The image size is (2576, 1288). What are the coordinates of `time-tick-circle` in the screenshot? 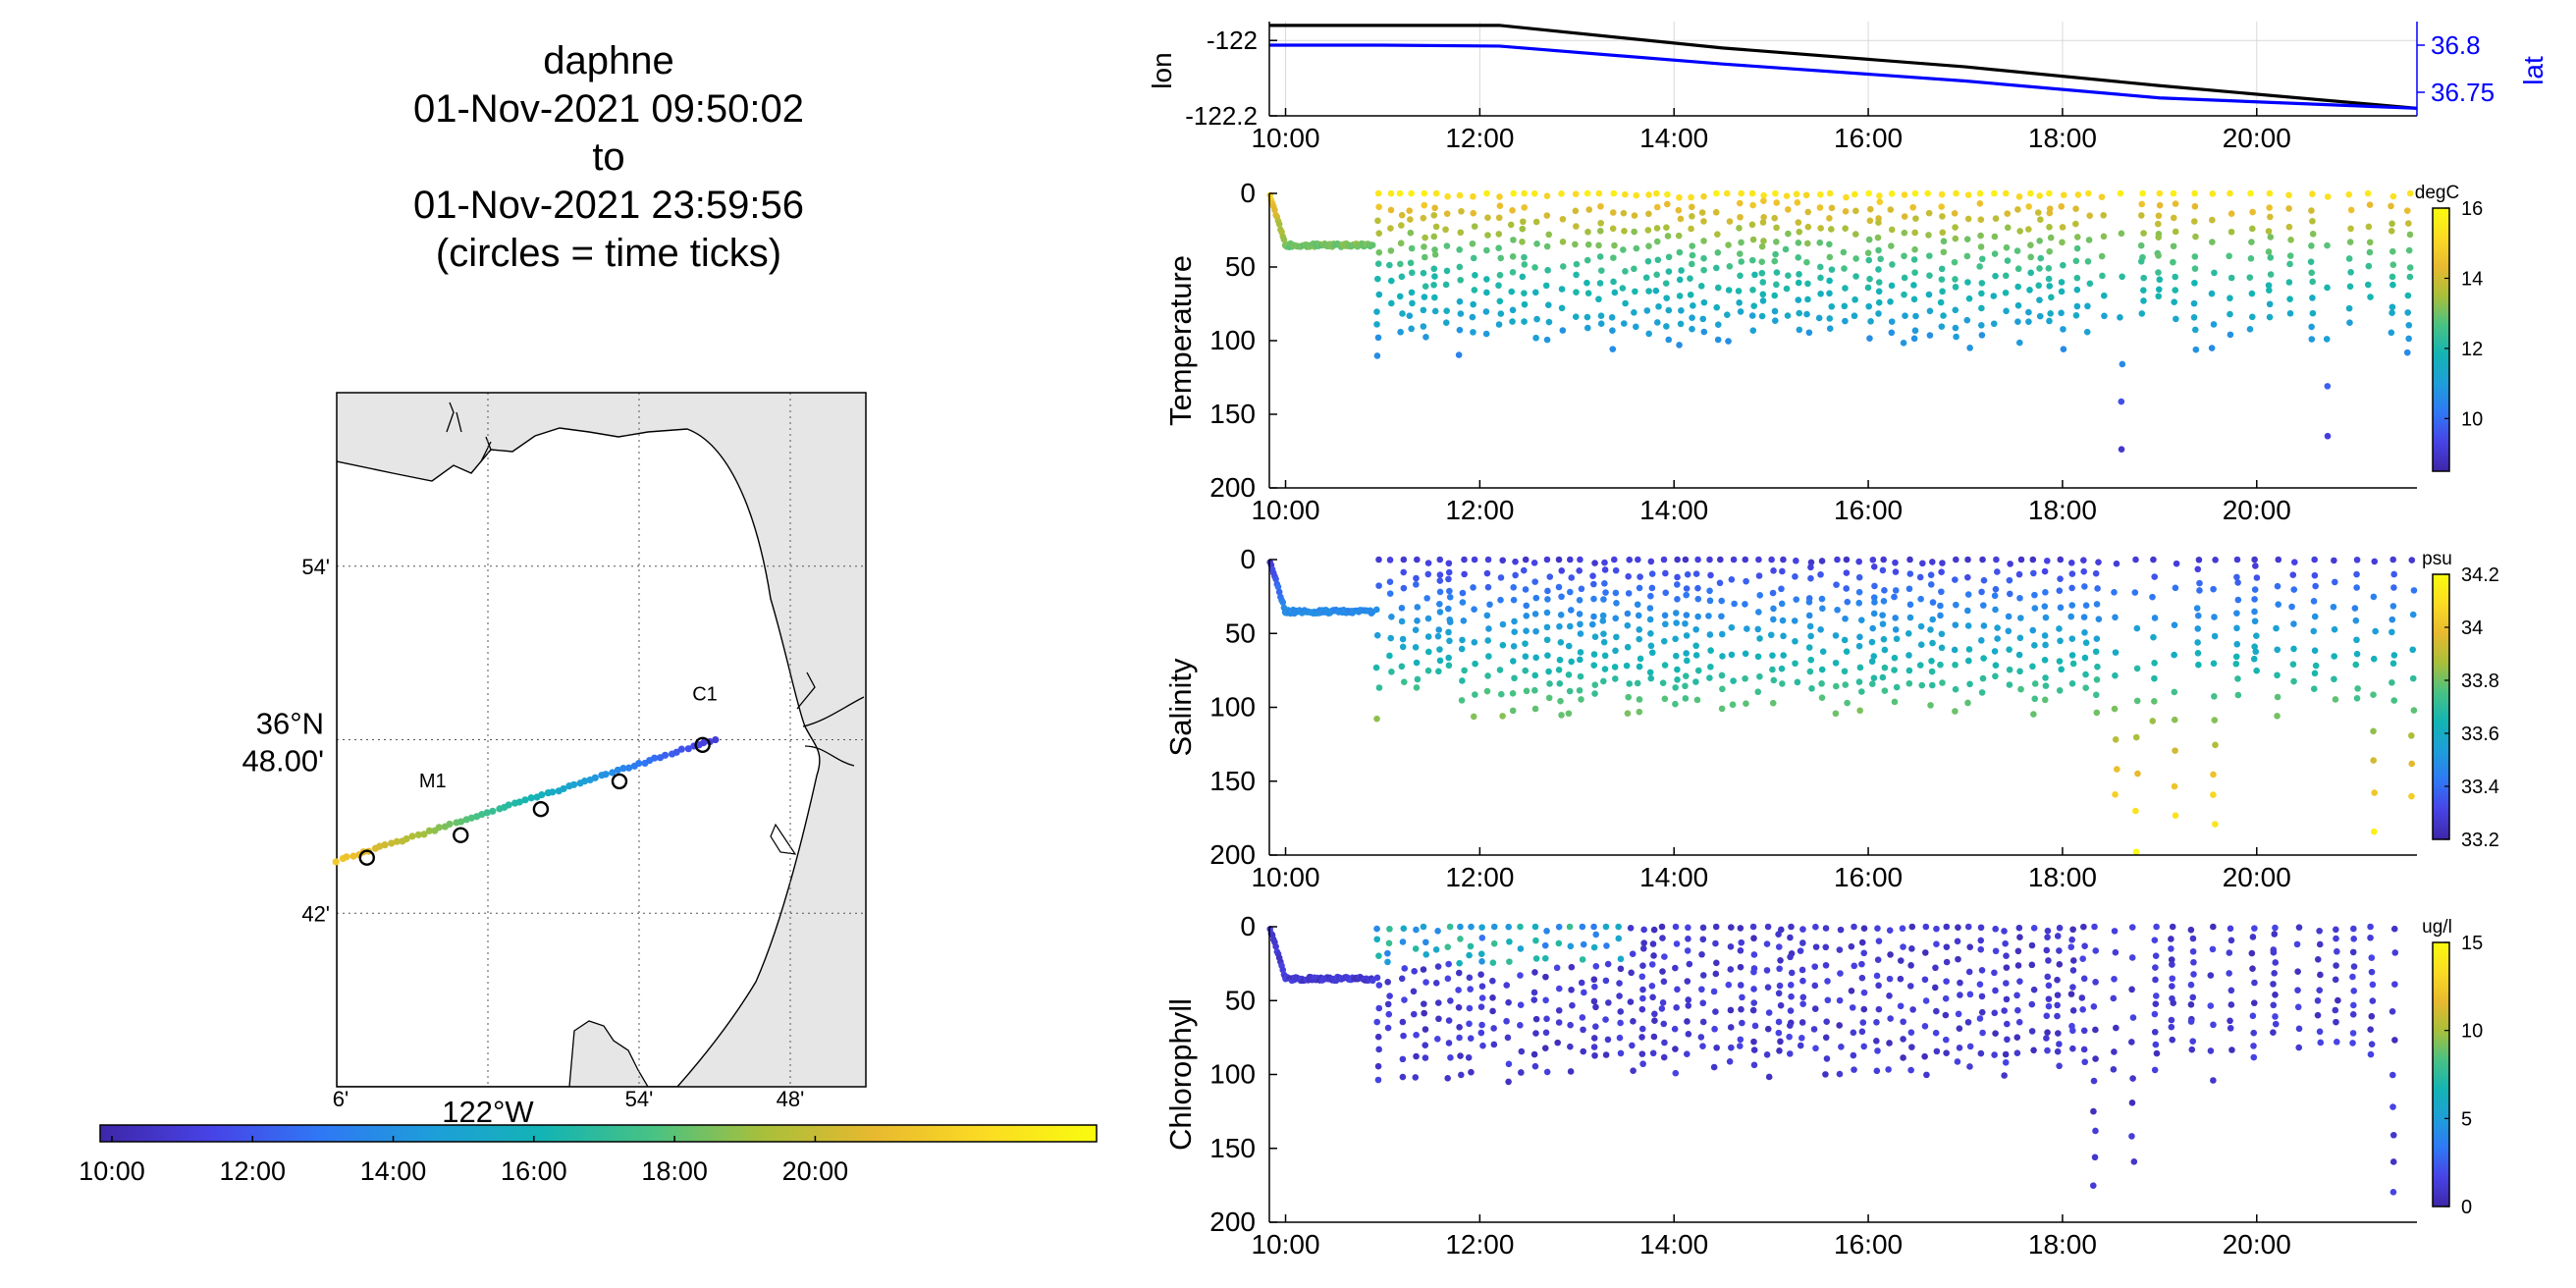 It's located at (541, 809).